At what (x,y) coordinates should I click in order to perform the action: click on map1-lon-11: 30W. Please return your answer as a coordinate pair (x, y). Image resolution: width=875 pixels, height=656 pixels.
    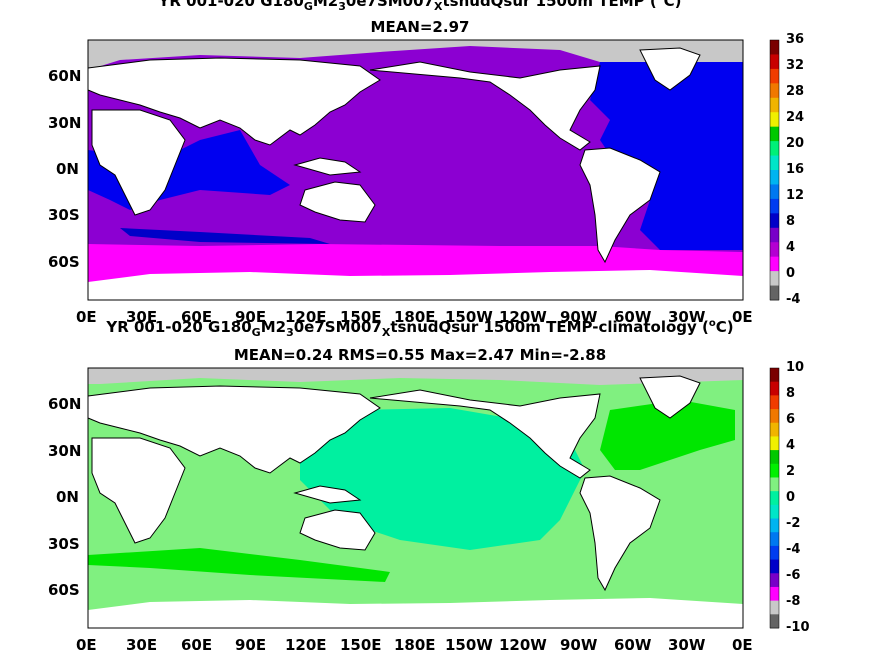
    Looking at the image, I should click on (687, 317).